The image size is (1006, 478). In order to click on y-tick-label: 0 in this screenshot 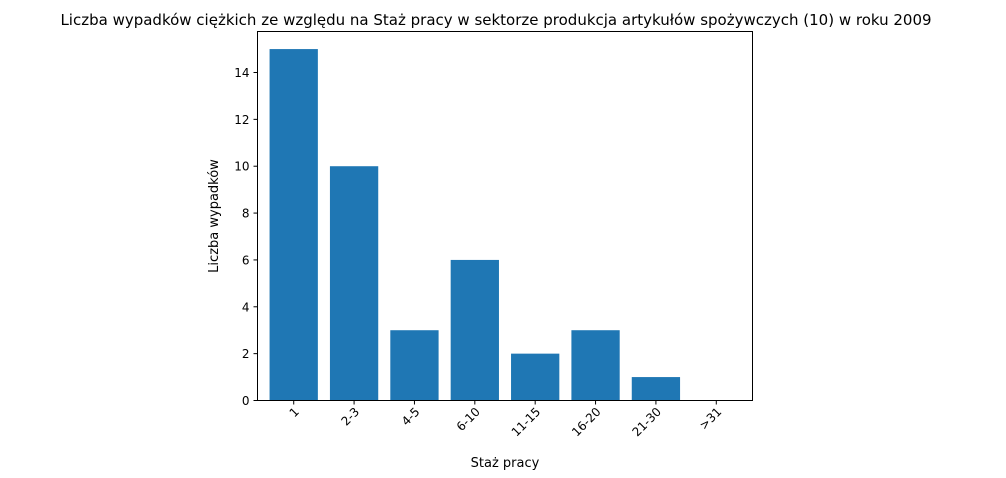, I will do `click(246, 401)`.